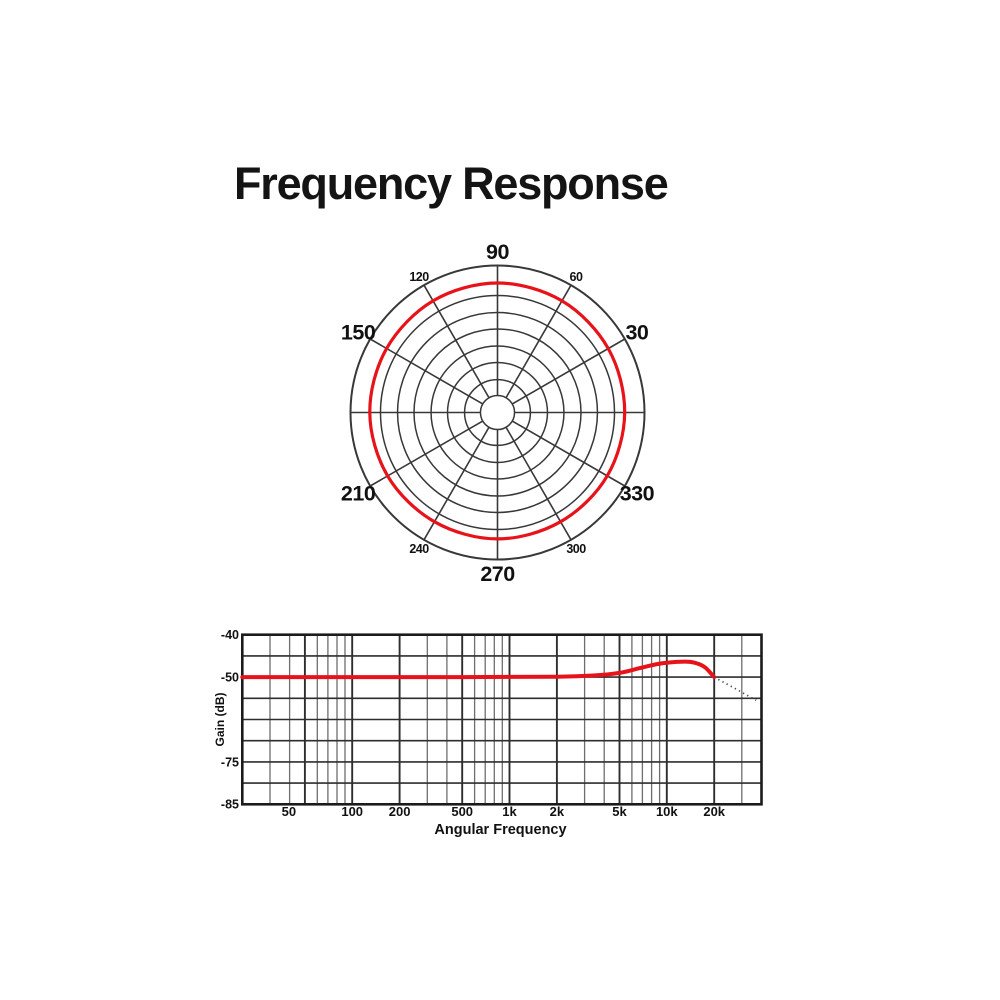  Describe the element at coordinates (462, 811) in the screenshot. I see `x-tick-label: 500` at that location.